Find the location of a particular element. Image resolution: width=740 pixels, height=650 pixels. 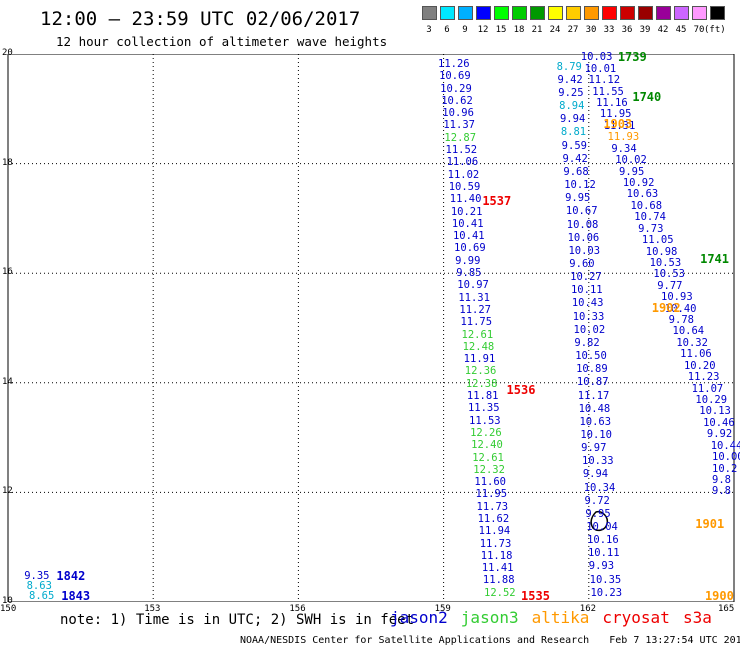

page-title: 12:00 – 23:59 UTC 02/06/2017 is located at coordinates (200, 19).